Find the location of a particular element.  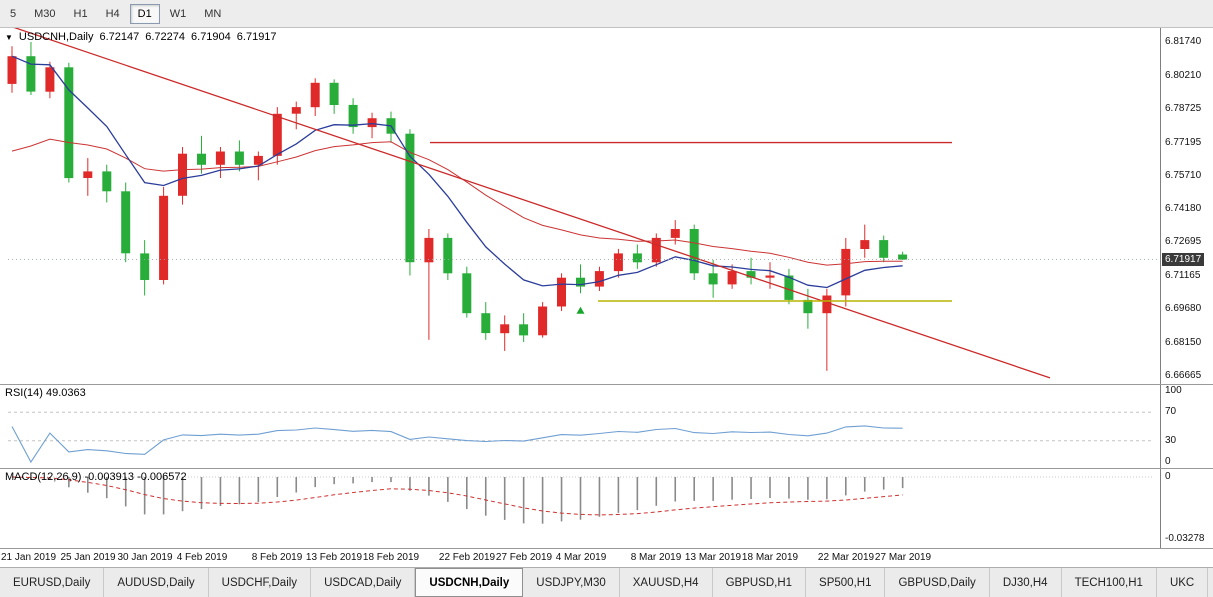

timeframe-mn-button: MN is located at coordinates (213, 13).